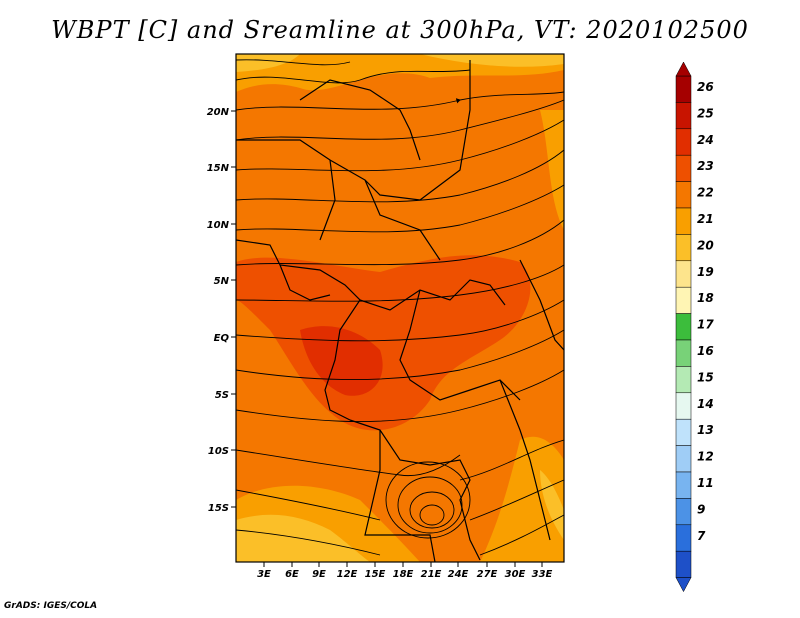  Describe the element at coordinates (487, 574) in the screenshot. I see `lon-label: 27E` at that location.